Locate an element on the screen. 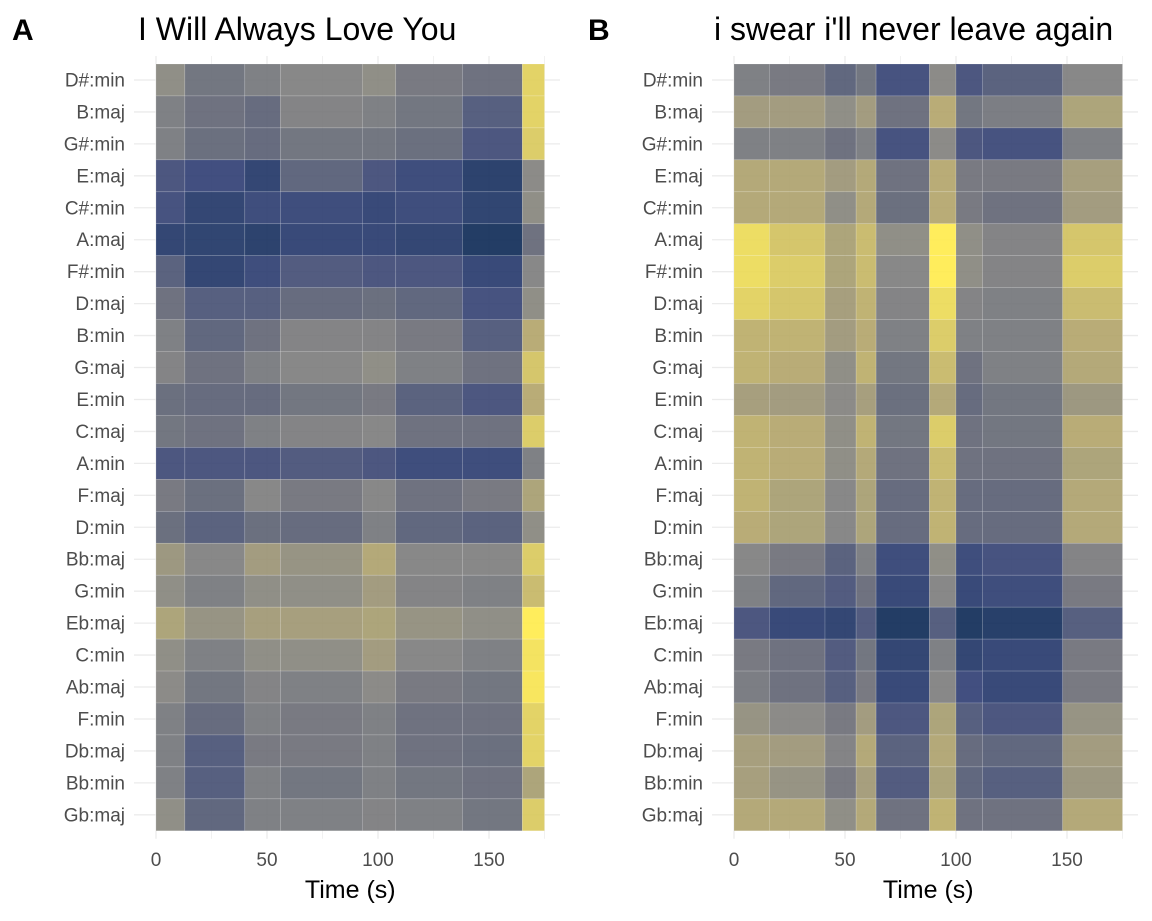 The height and width of the screenshot is (921, 1152). x-tick-label: 100 is located at coordinates (956, 860).